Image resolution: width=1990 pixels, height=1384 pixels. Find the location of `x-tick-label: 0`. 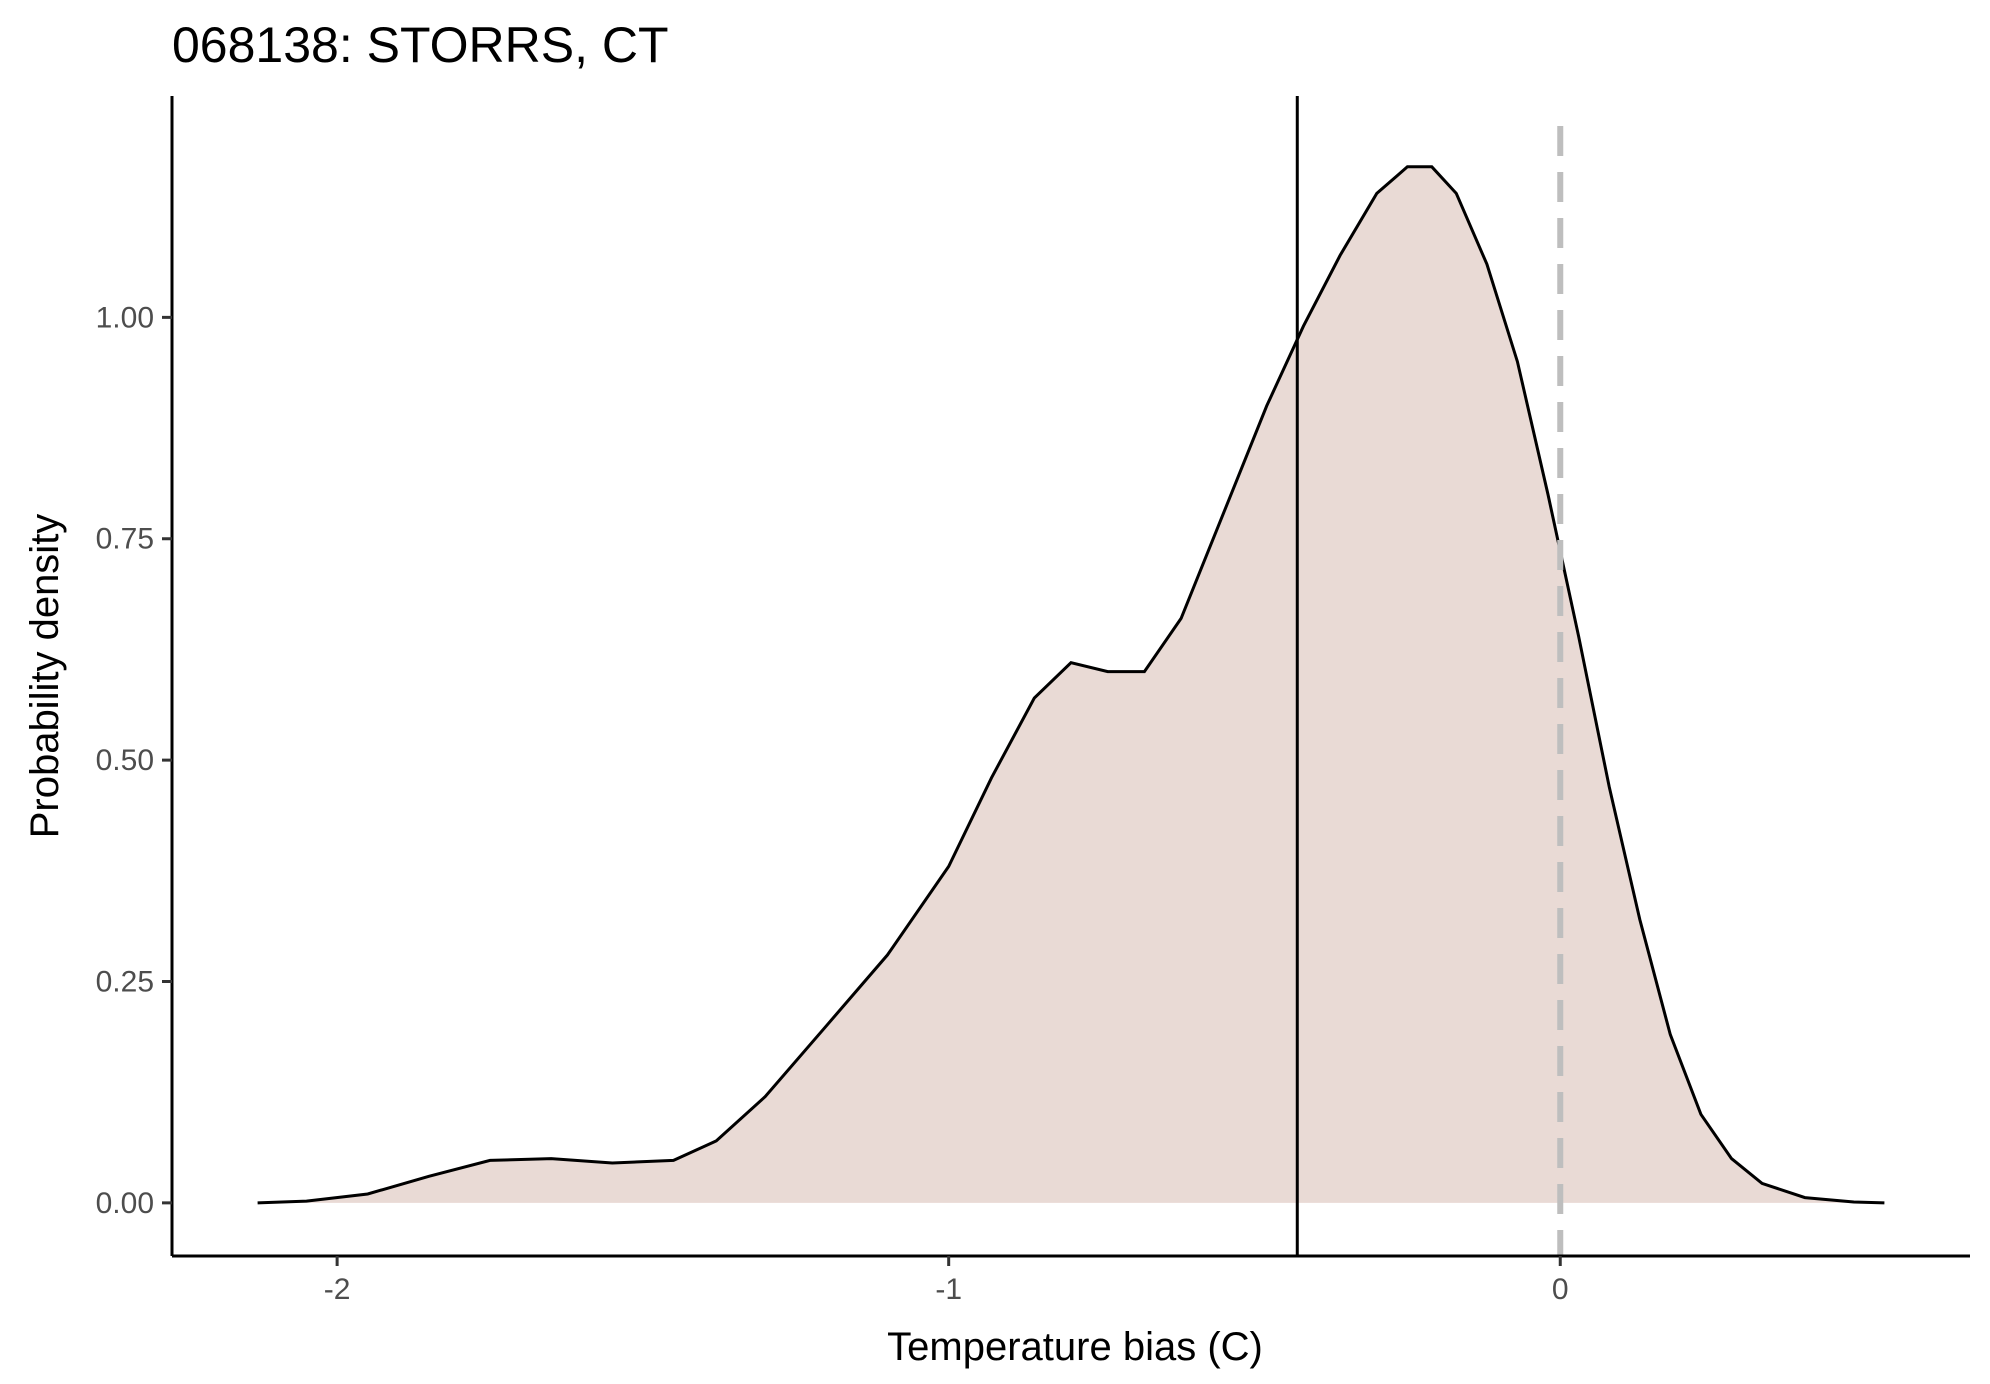

x-tick-label: 0 is located at coordinates (1560, 1289).